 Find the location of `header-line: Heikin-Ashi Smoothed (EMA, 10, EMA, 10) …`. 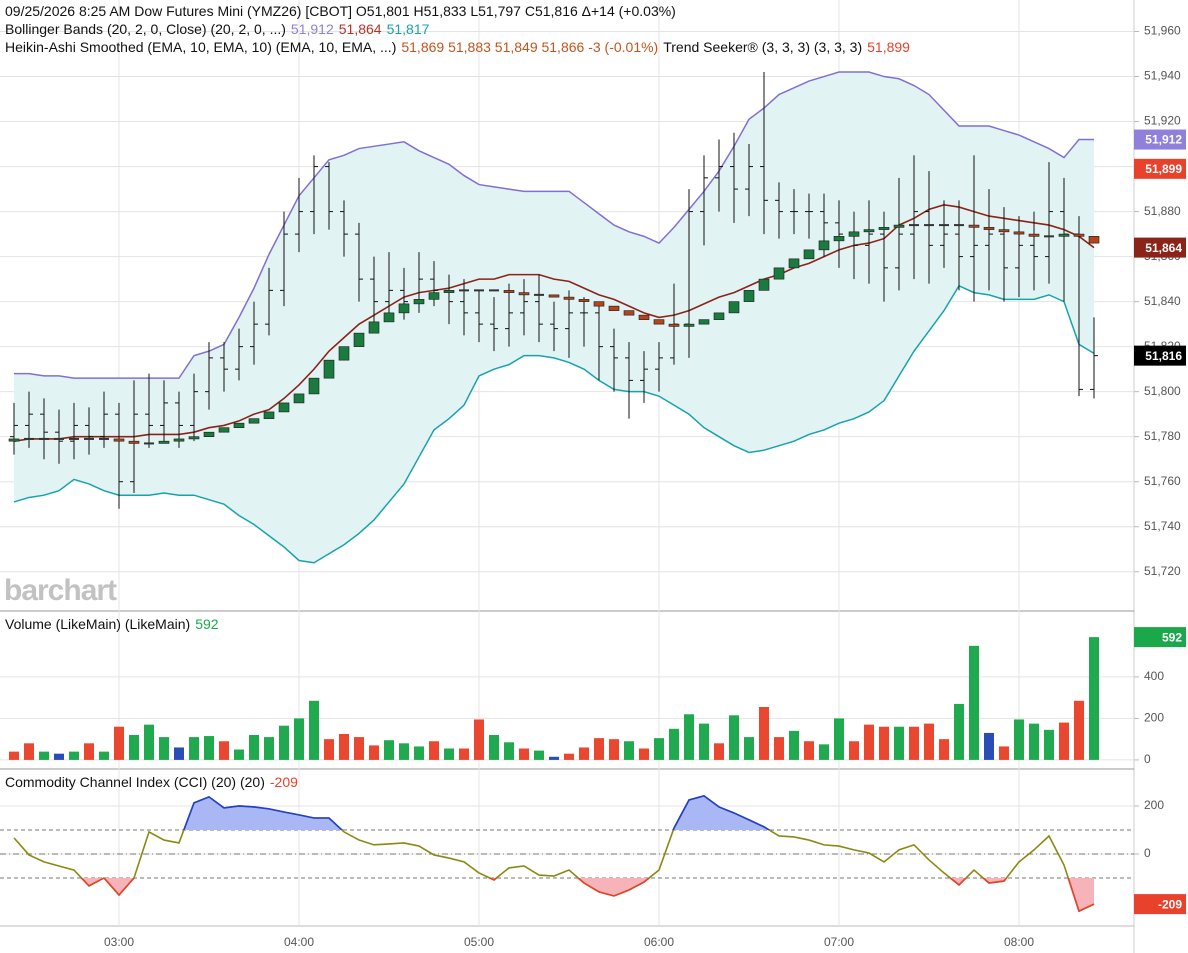

header-line: Heikin-Ashi Smoothed (EMA, 10, EMA, 10) … is located at coordinates (457, 47).